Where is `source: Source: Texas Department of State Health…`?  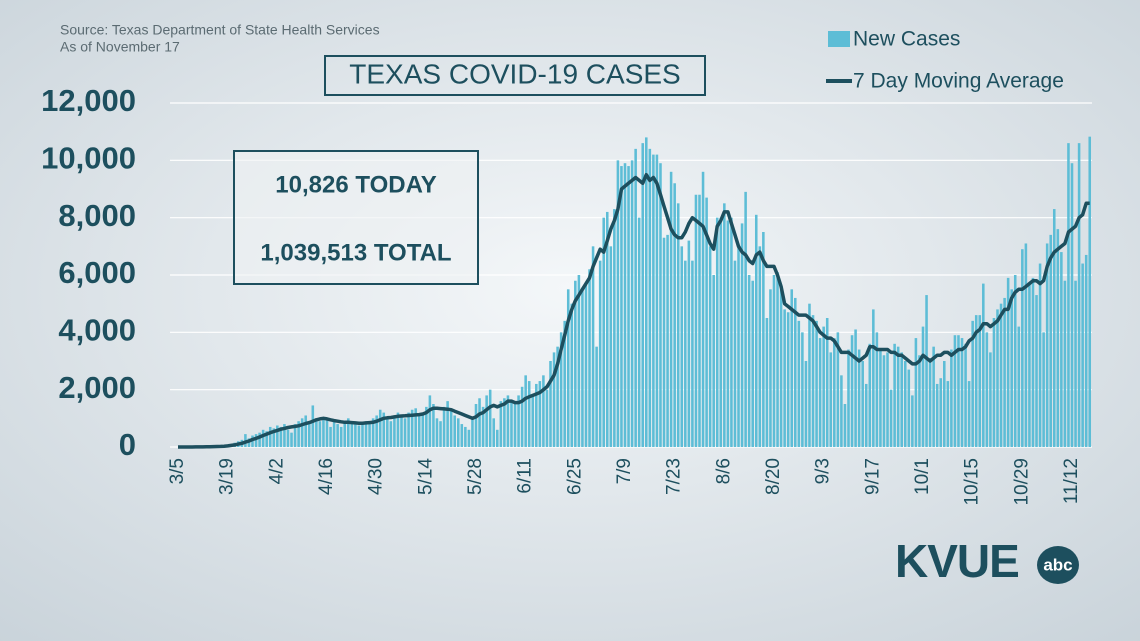 source: Source: Texas Department of State Health… is located at coordinates (220, 30).